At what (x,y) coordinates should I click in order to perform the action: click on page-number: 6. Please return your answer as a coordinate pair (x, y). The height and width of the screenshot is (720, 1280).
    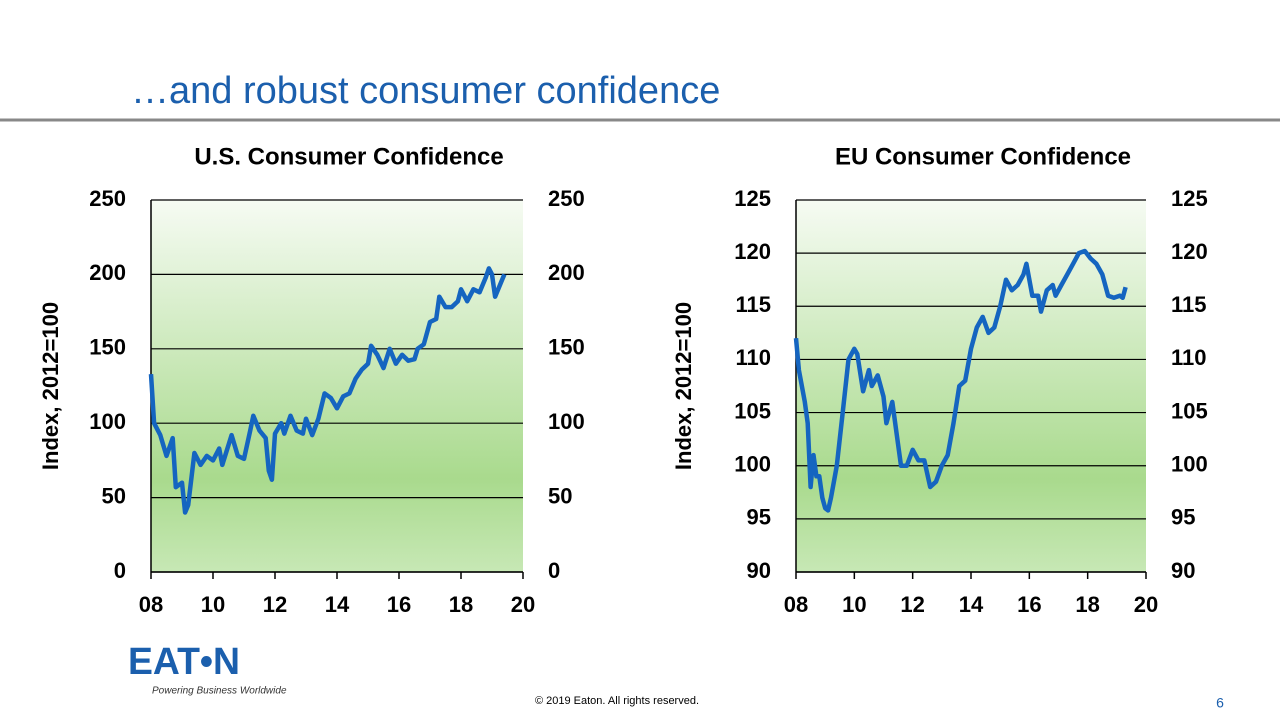
    Looking at the image, I should click on (1220, 703).